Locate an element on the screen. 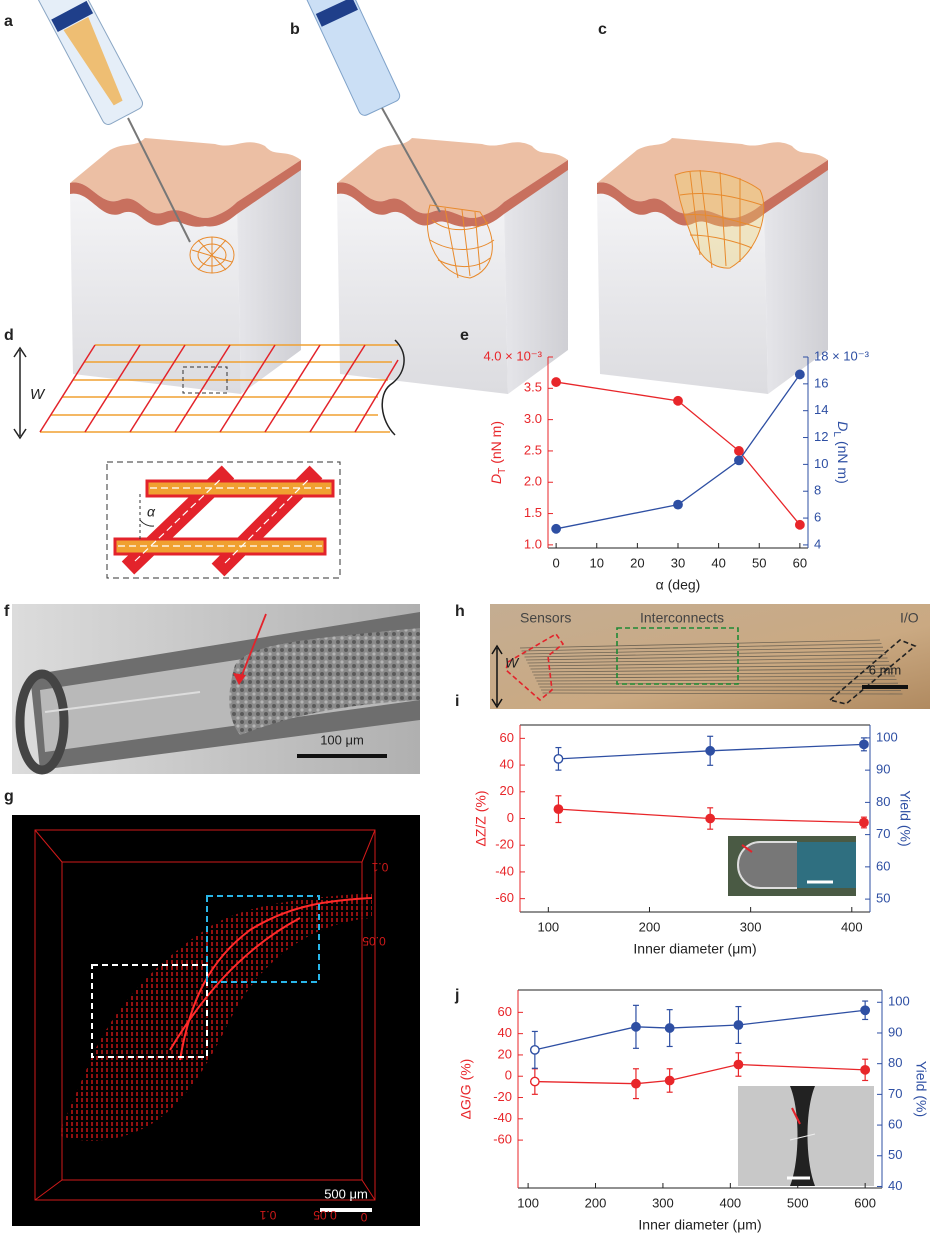 The image size is (946, 1233). y2-tick-label: 4 is located at coordinates (817, 543).